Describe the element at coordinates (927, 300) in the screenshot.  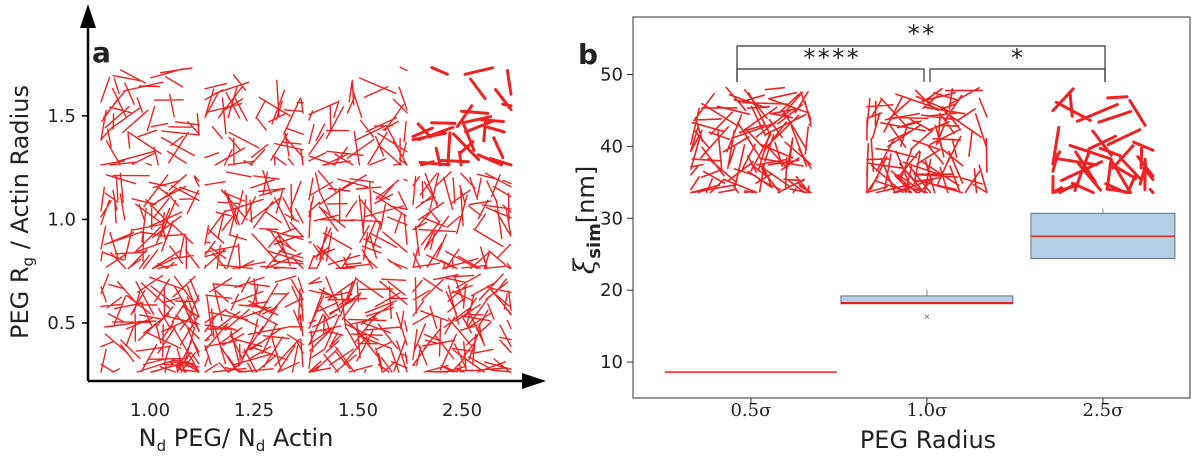
I see `box` at that location.